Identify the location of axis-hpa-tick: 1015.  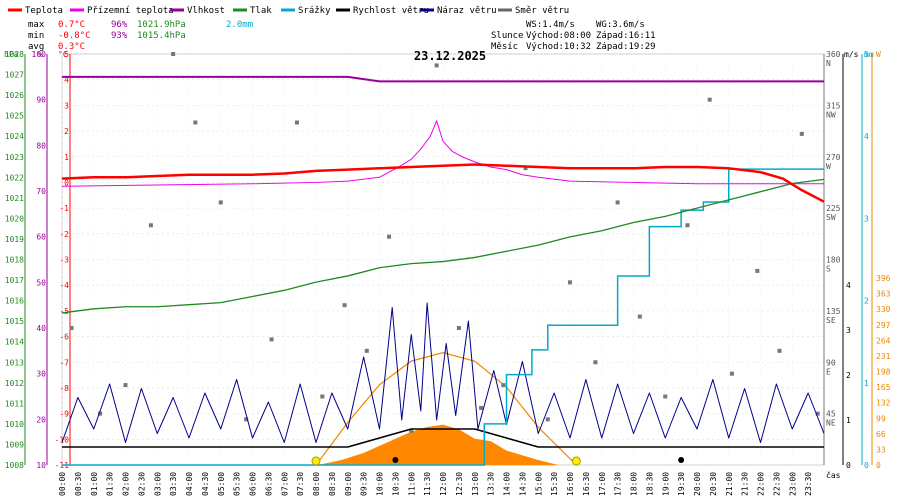
(14, 321).